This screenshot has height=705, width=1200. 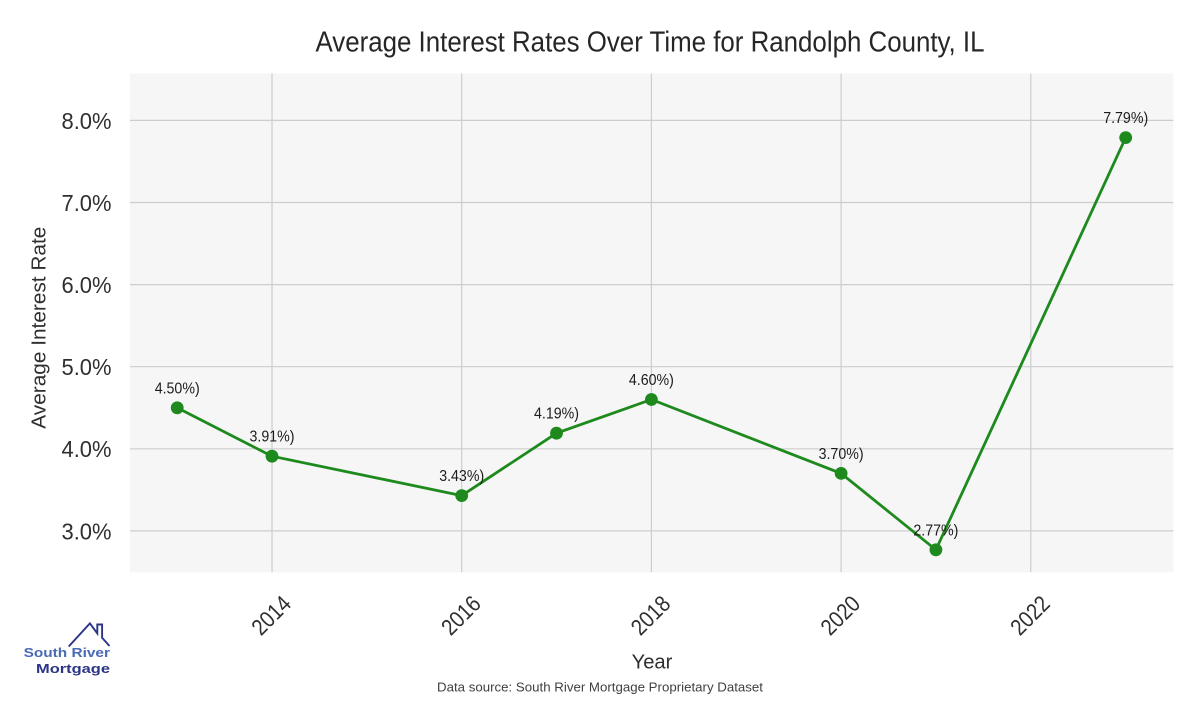 What do you see at coordinates (87, 285) in the screenshot?
I see `svg-text: 6.0%` at bounding box center [87, 285].